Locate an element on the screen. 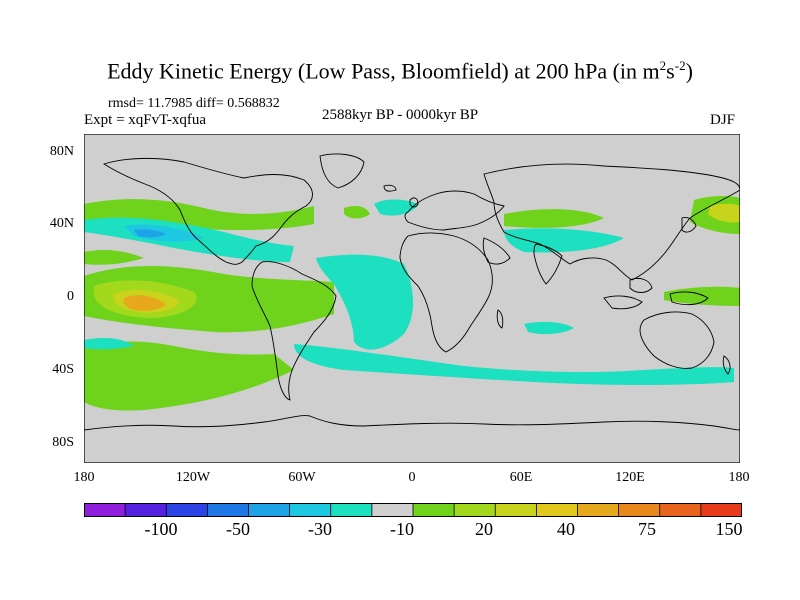  coastline-japan is located at coordinates (689, 225).